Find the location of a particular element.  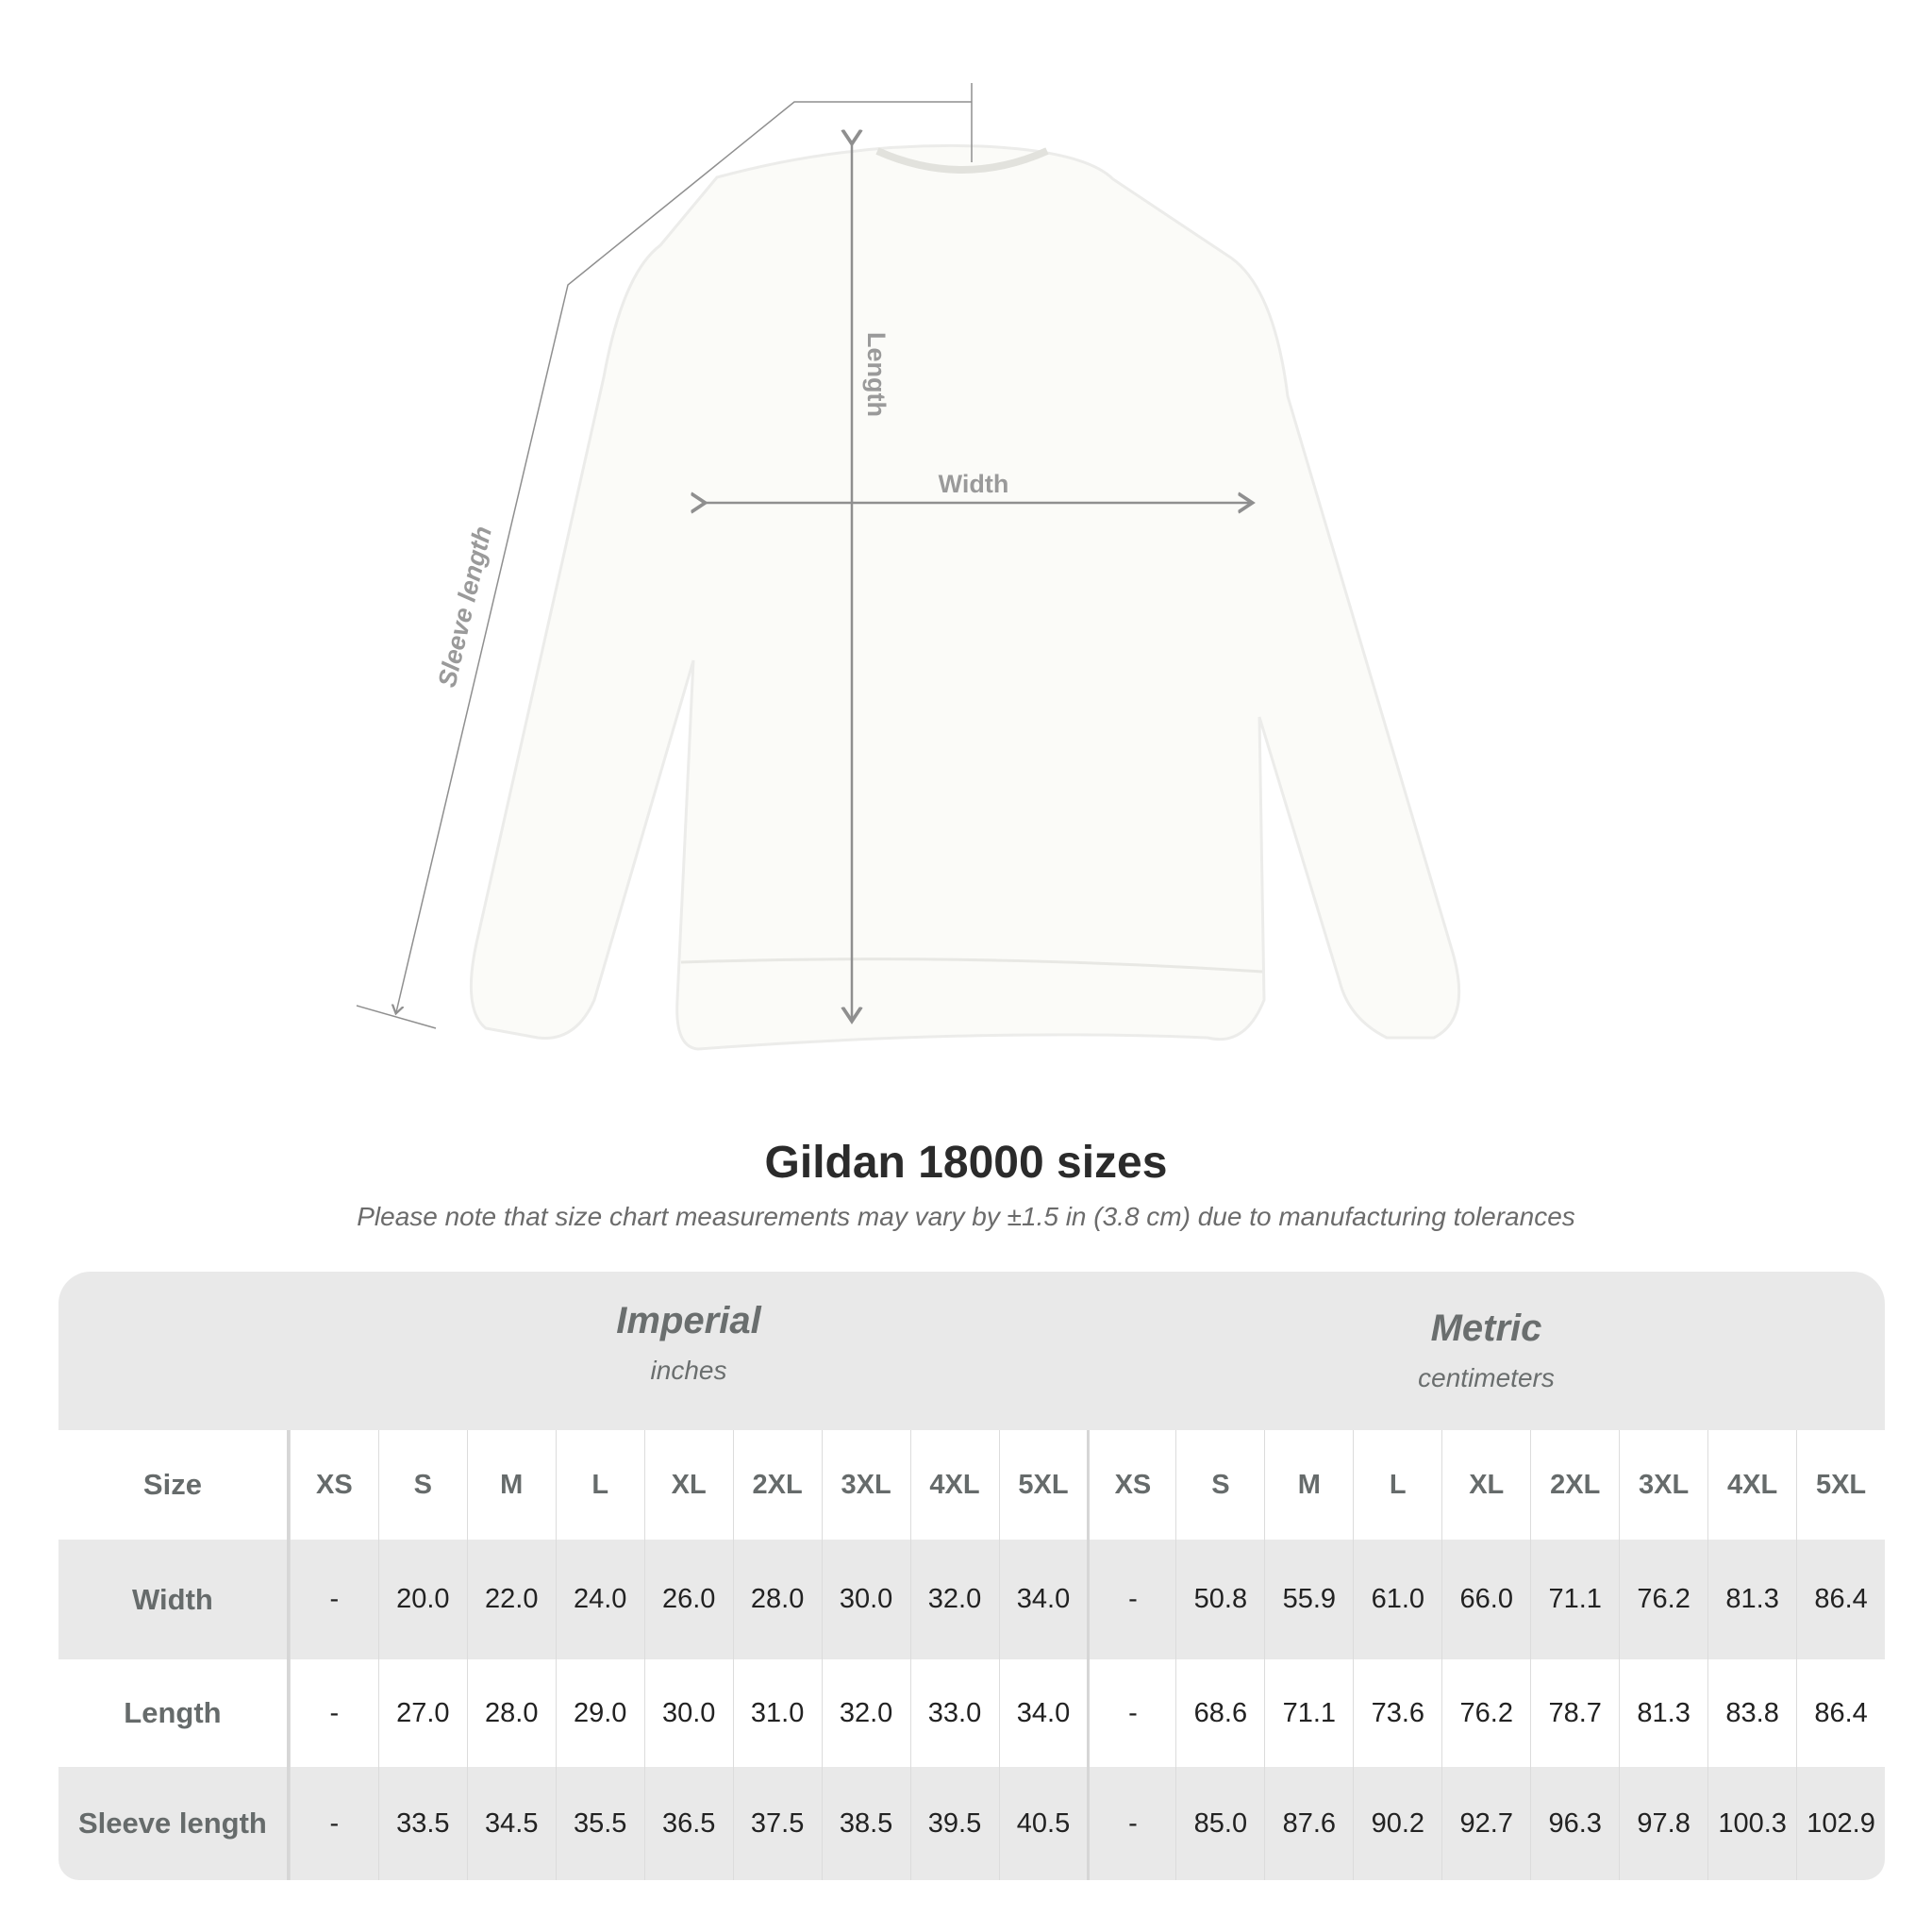

imperial-unit: inches is located at coordinates (688, 1370).